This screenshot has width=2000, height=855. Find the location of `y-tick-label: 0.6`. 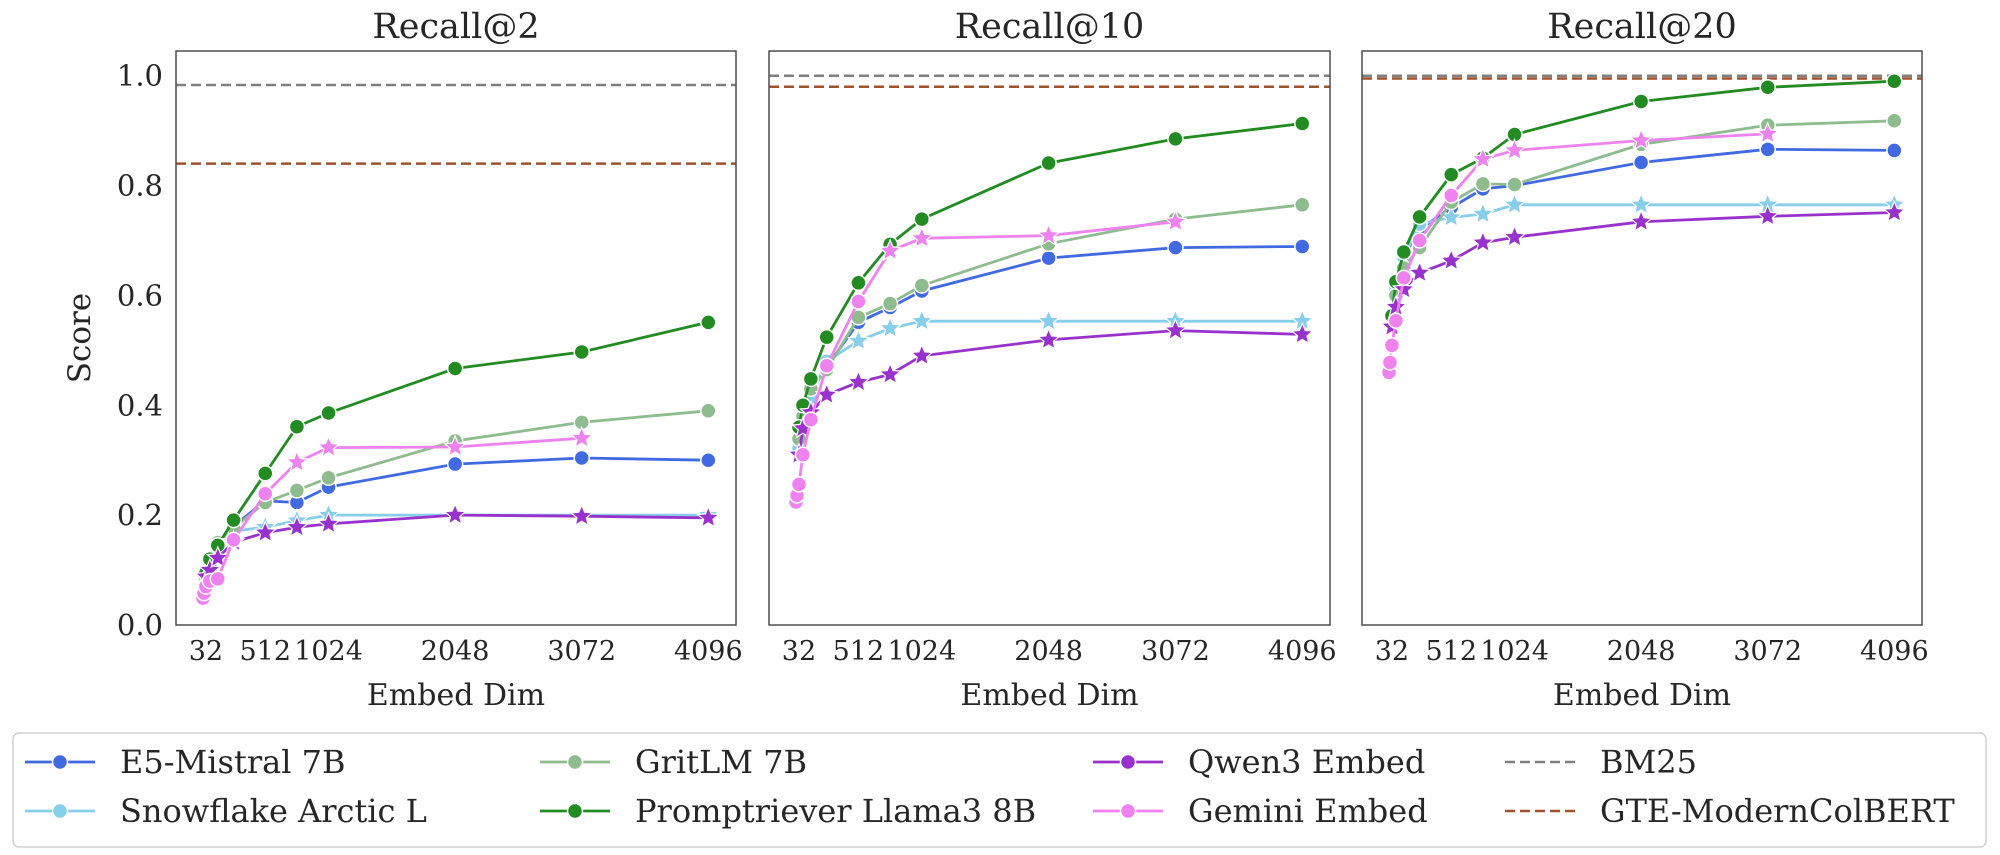

y-tick-label: 0.6 is located at coordinates (140, 295).